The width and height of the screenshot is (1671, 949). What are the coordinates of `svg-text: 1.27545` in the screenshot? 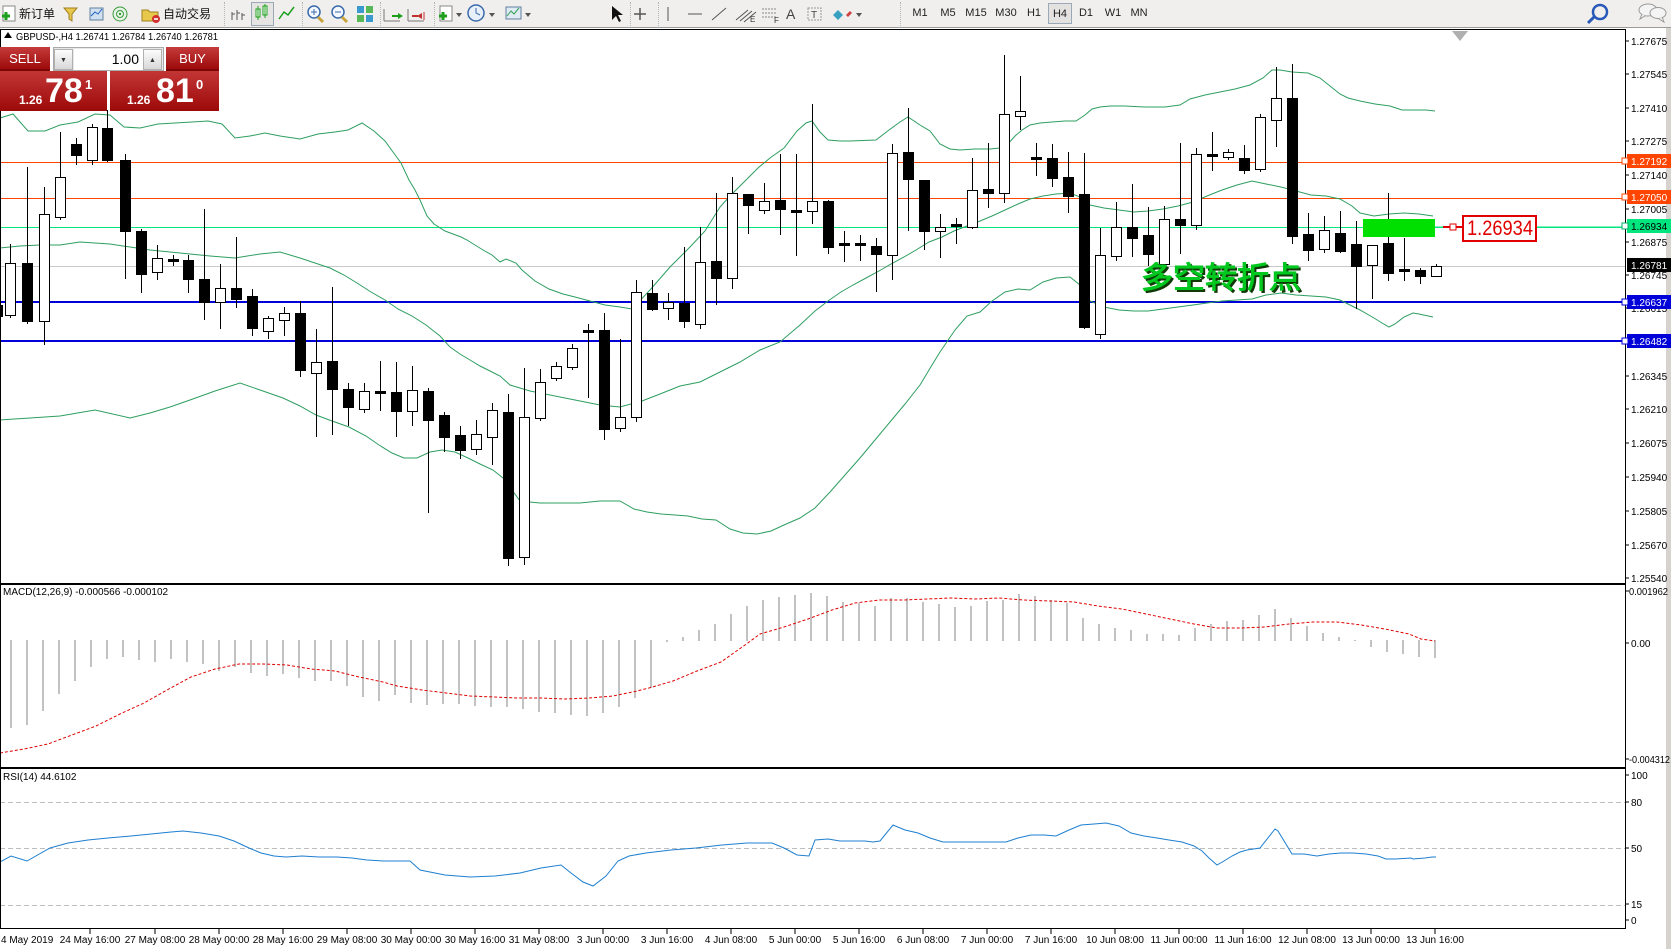 It's located at (1649, 75).